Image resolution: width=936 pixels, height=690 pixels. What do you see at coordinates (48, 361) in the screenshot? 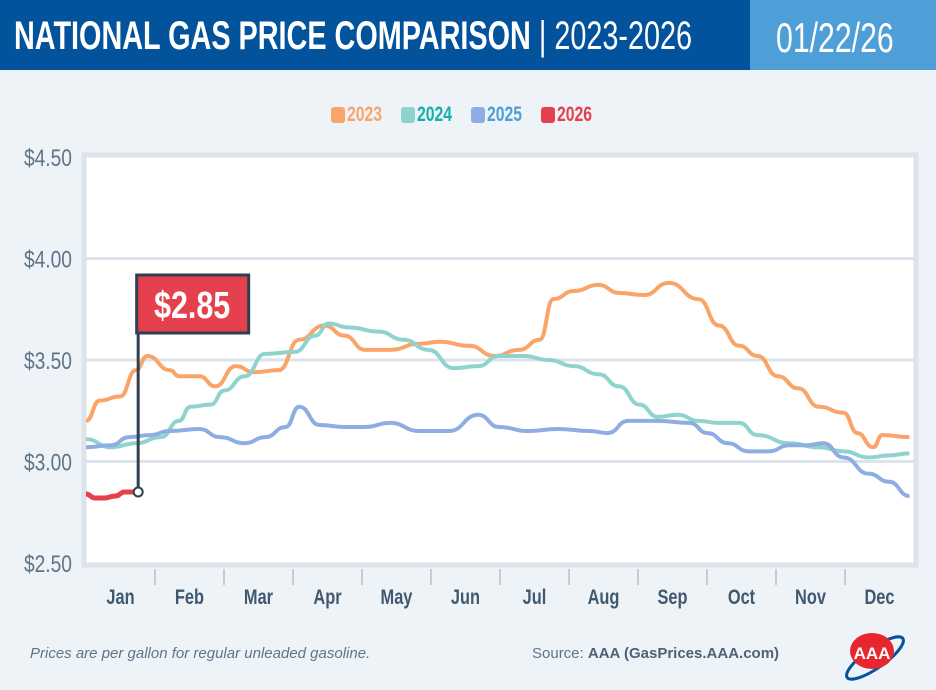
I see `y-tick-label: $3.50` at bounding box center [48, 361].